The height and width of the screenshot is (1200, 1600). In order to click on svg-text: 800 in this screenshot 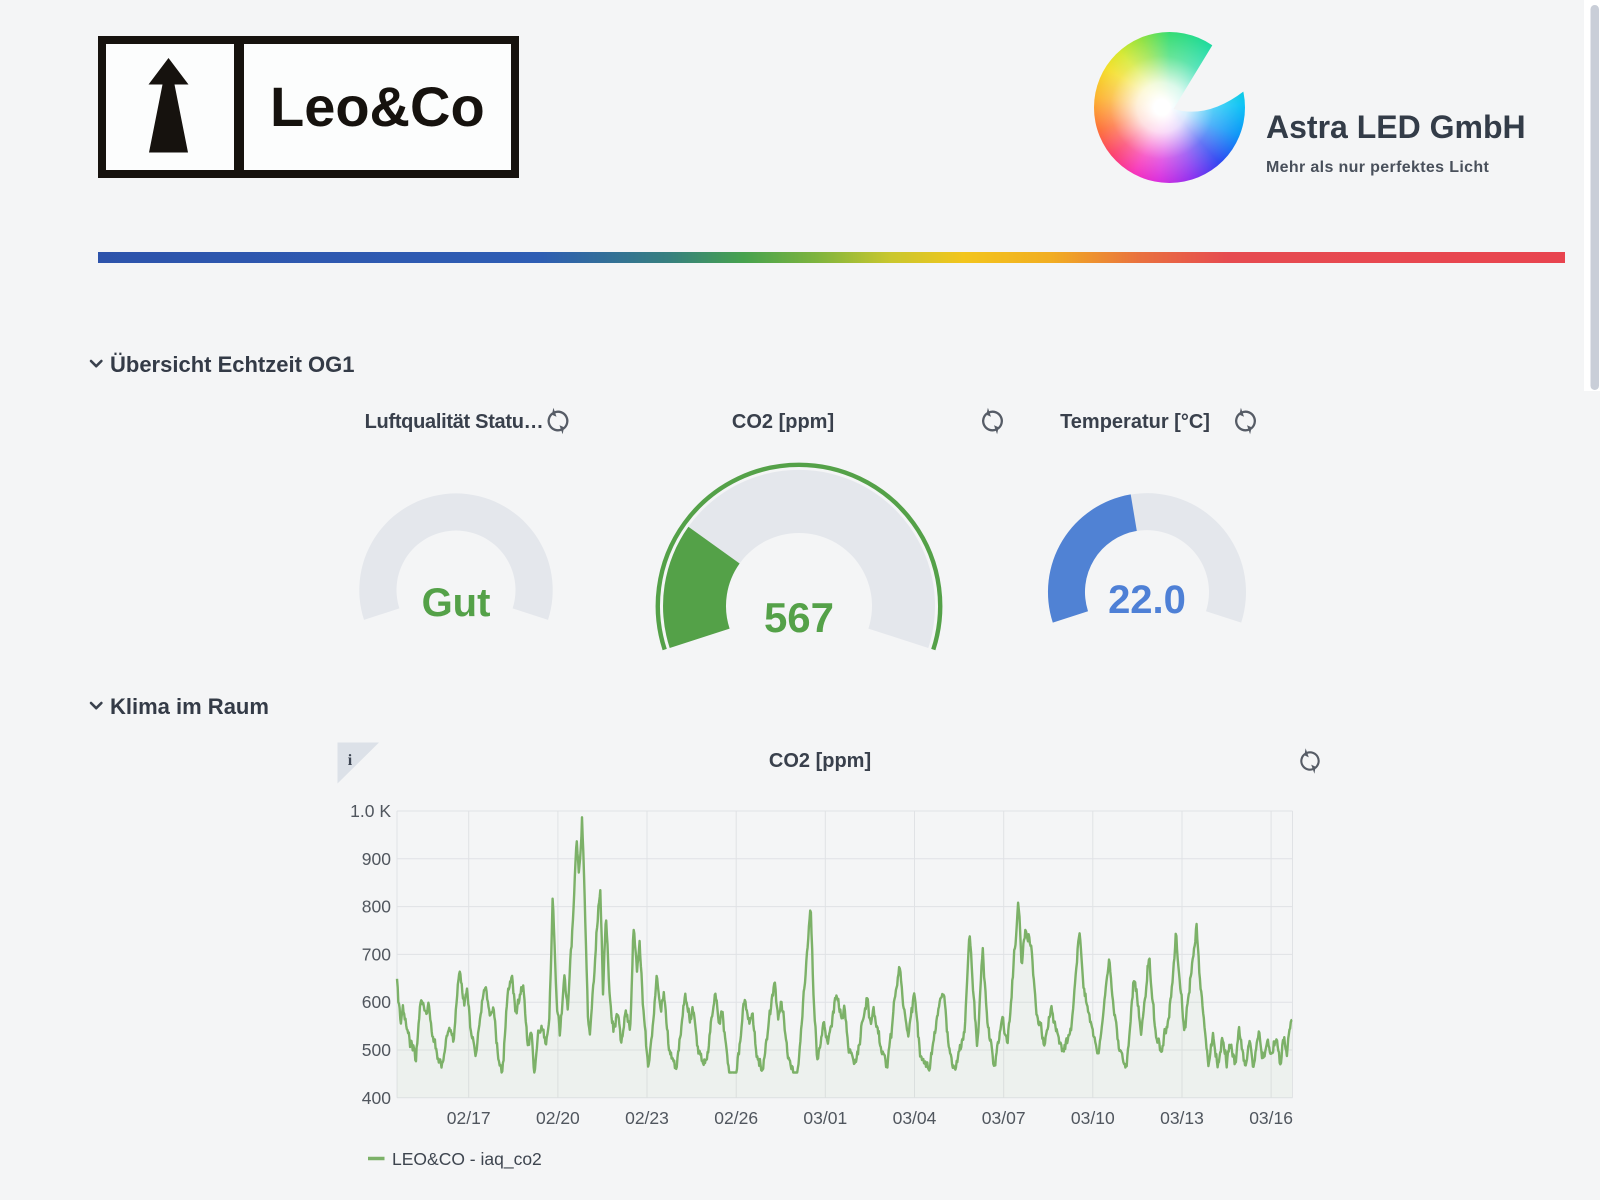, I will do `click(376, 907)`.